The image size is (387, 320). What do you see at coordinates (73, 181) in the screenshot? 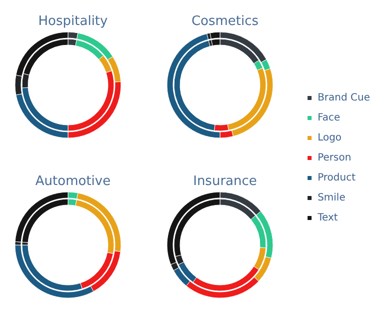
I see `chart-title: Automotive` at bounding box center [73, 181].